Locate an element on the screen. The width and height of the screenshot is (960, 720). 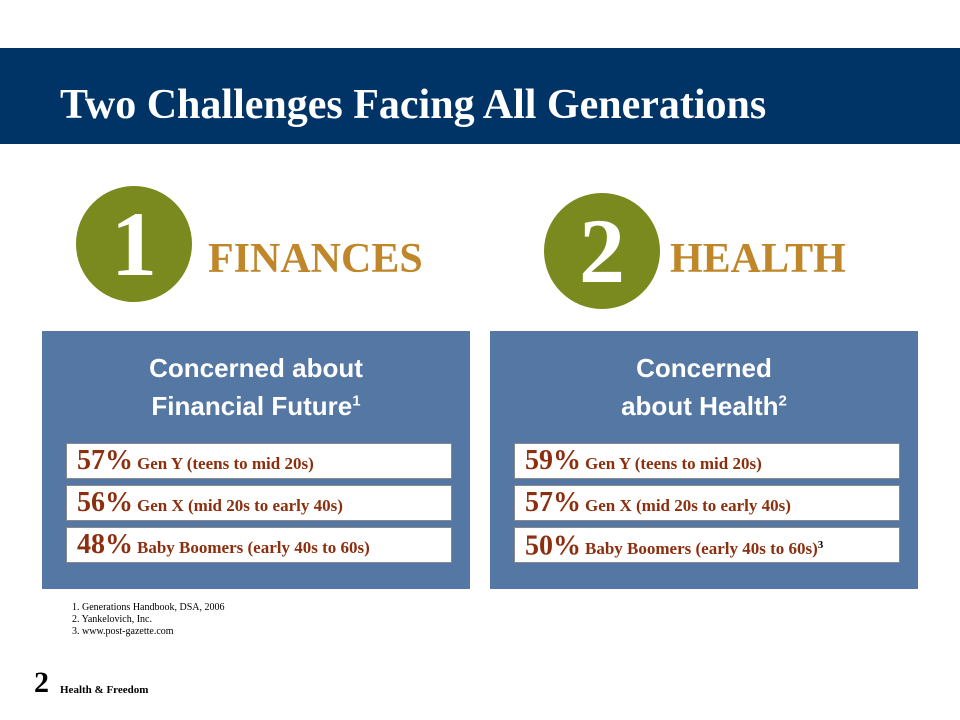
footnote-1: 1. Generations Handbook, DSA, 2006 is located at coordinates (148, 607).